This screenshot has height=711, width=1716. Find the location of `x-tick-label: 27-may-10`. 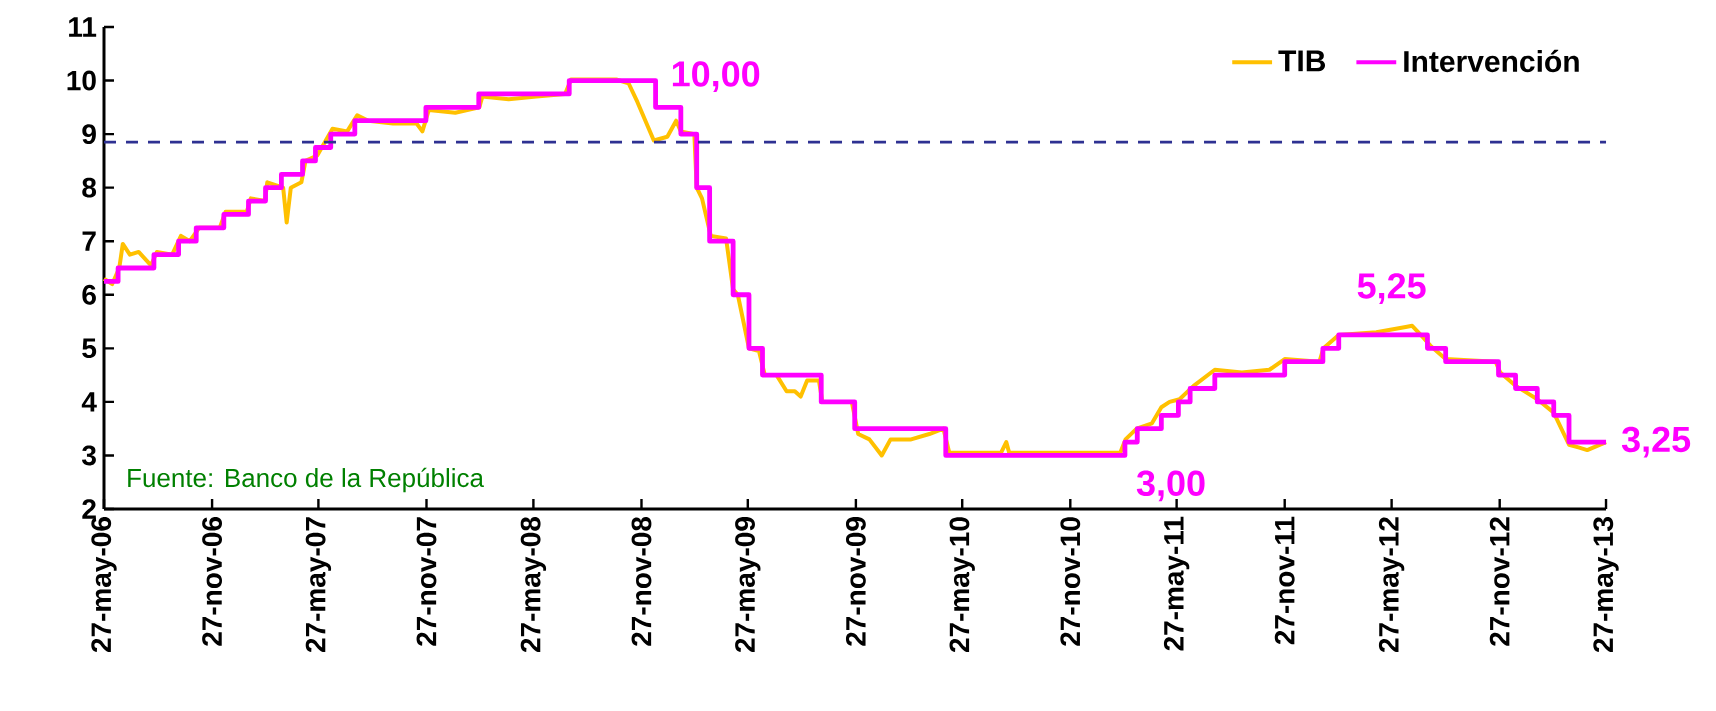

x-tick-label: 27-may-10 is located at coordinates (962, 585).